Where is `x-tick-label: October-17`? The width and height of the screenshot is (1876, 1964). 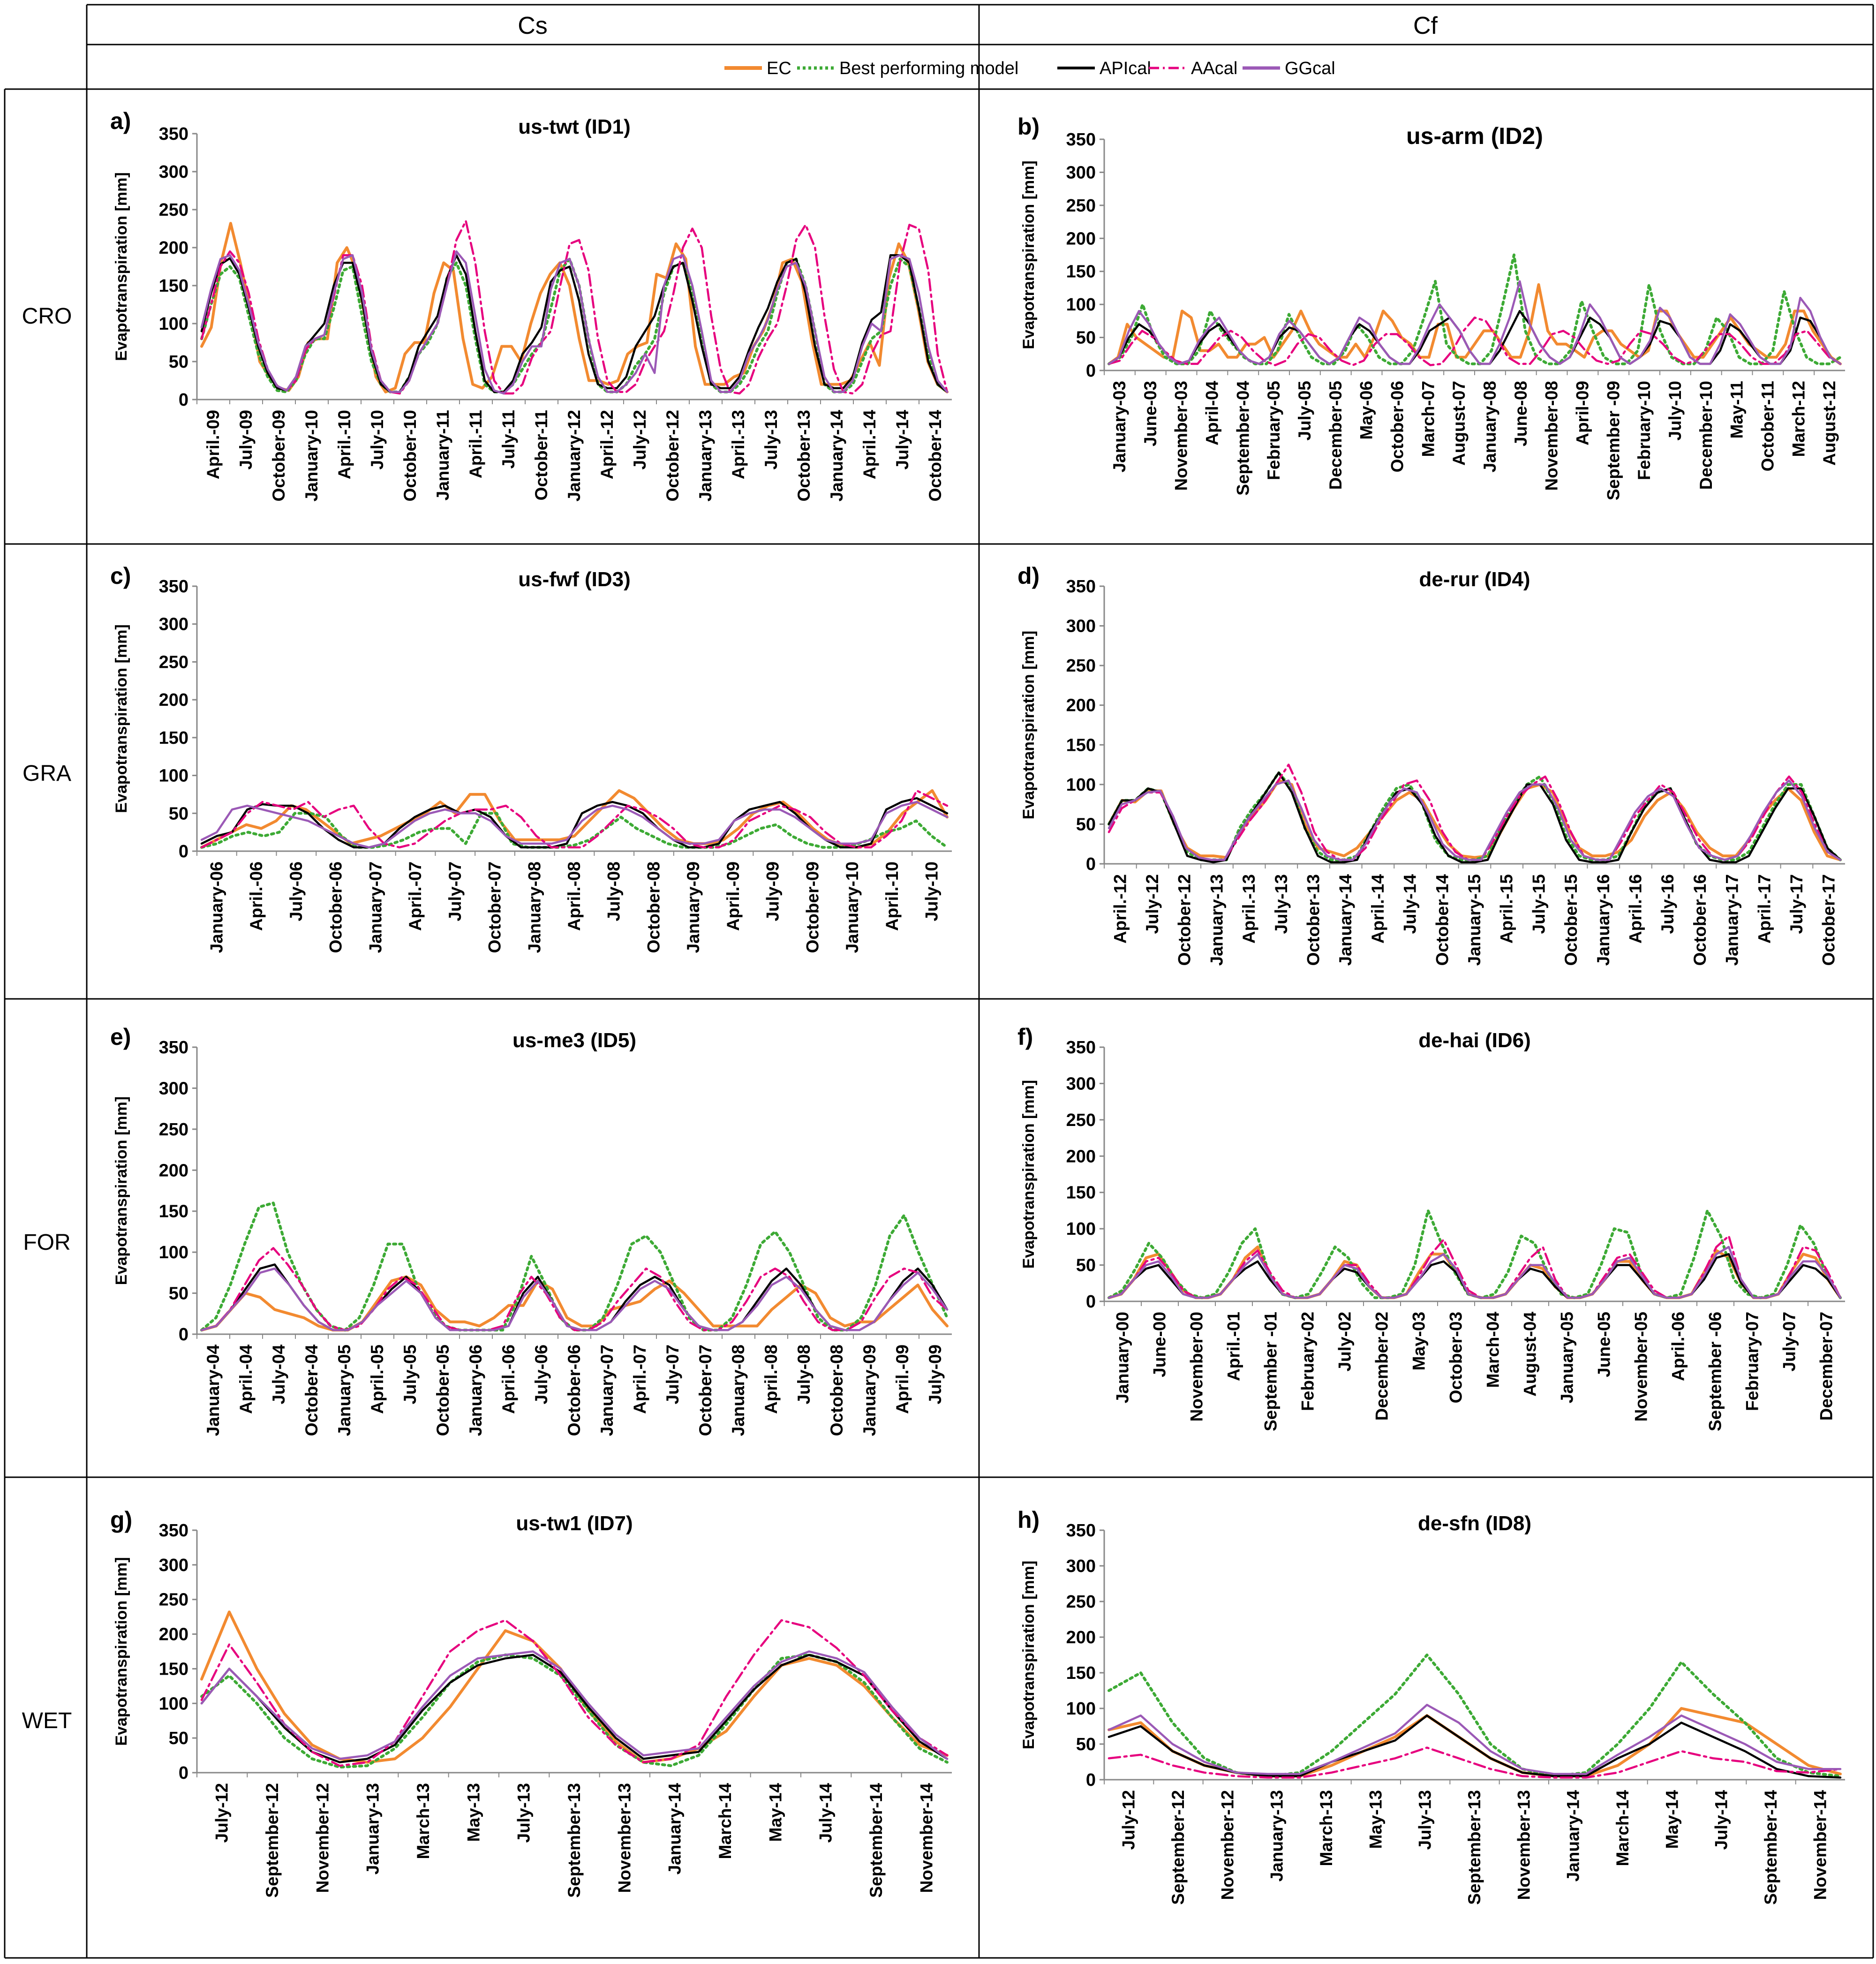 x-tick-label: October-17 is located at coordinates (1828, 920).